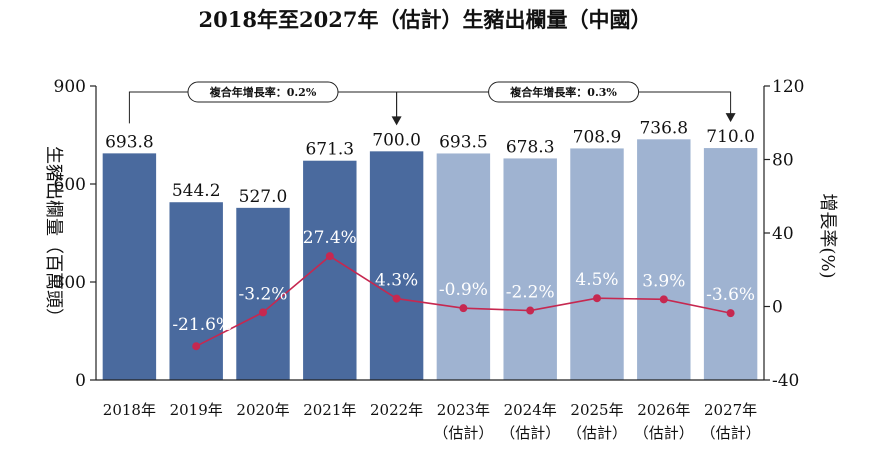 The height and width of the screenshot is (456, 872). What do you see at coordinates (730, 295) in the screenshot?
I see `growth-value-label: -3.6%` at bounding box center [730, 295].